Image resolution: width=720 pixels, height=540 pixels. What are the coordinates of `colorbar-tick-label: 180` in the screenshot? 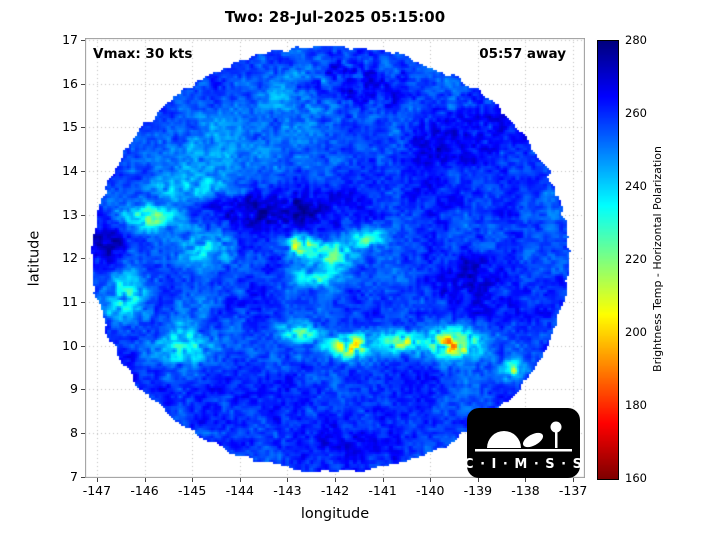 It's located at (636, 405).